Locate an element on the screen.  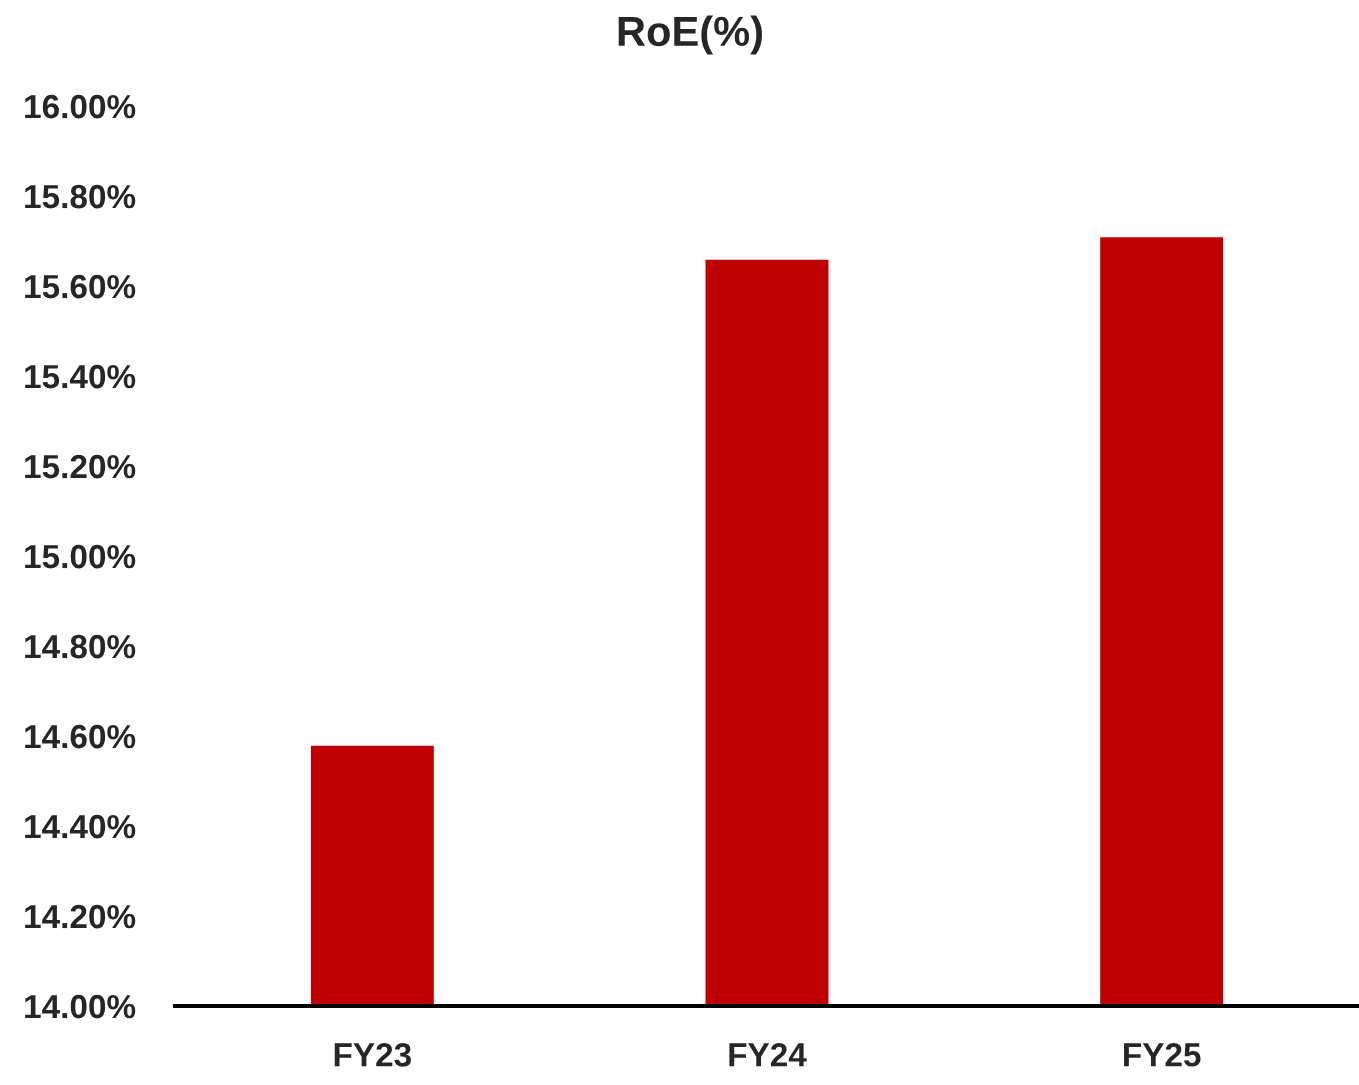
y-tick-label: 15.00% is located at coordinates (80, 556).